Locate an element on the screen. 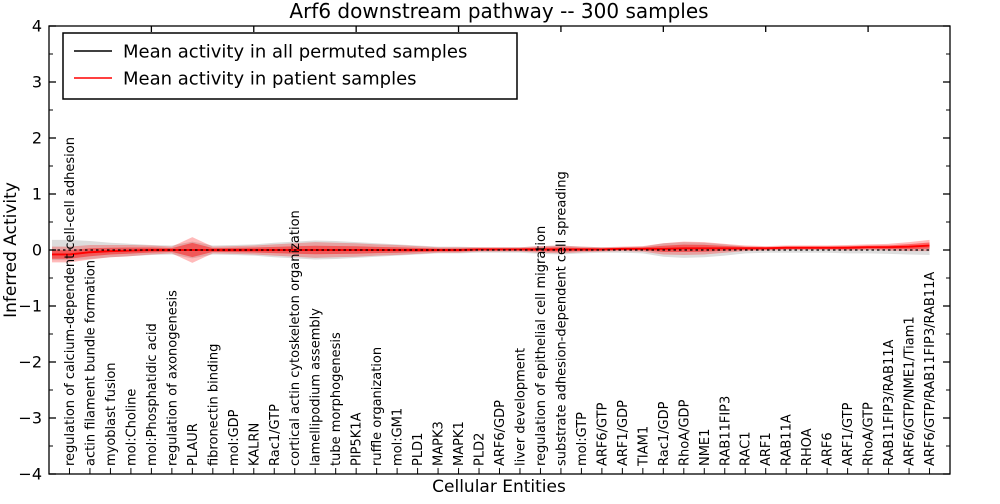 Image resolution: width=1000 pixels, height=504 pixels. x-tick-label: ARF6/GDP is located at coordinates (500, 433).